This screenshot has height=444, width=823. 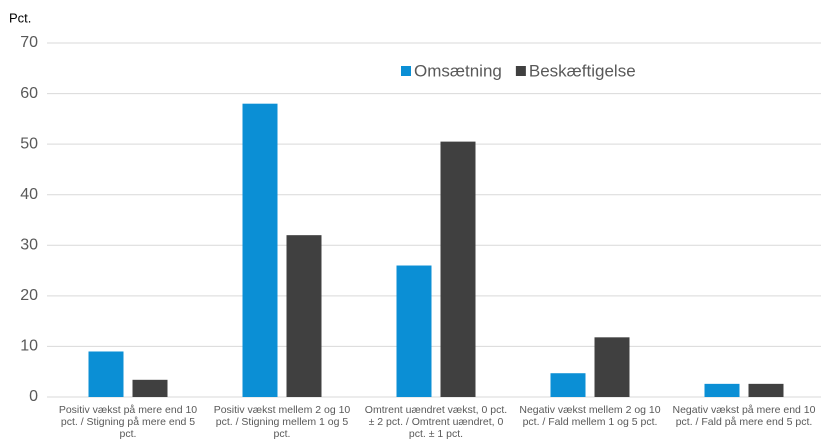 I want to click on y-tick-label: 70, so click(x=29, y=42).